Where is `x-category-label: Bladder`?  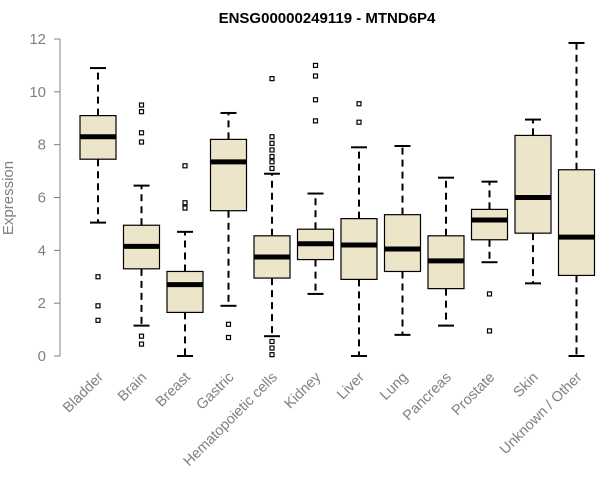
x-category-label: Bladder is located at coordinates (83, 392).